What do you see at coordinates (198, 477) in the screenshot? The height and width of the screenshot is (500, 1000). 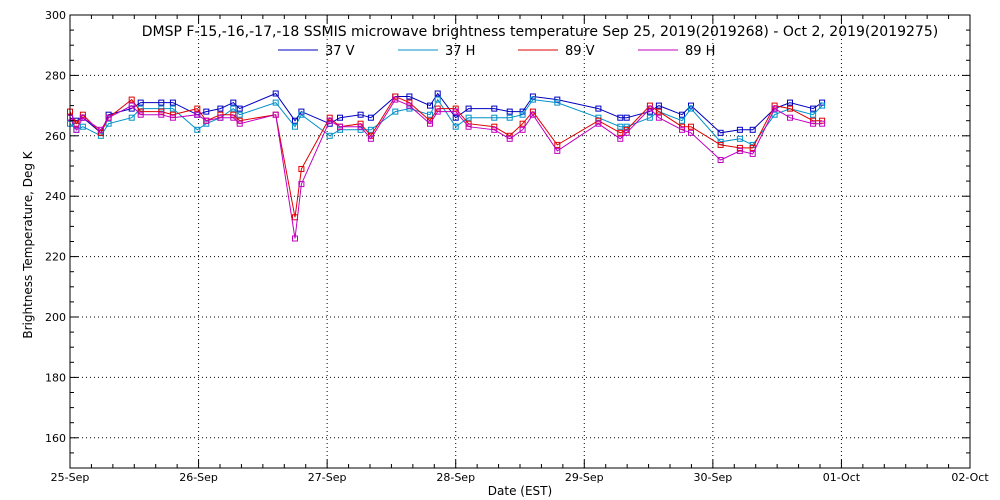 I see `x-tick-label: 26-Sep` at bounding box center [198, 477].